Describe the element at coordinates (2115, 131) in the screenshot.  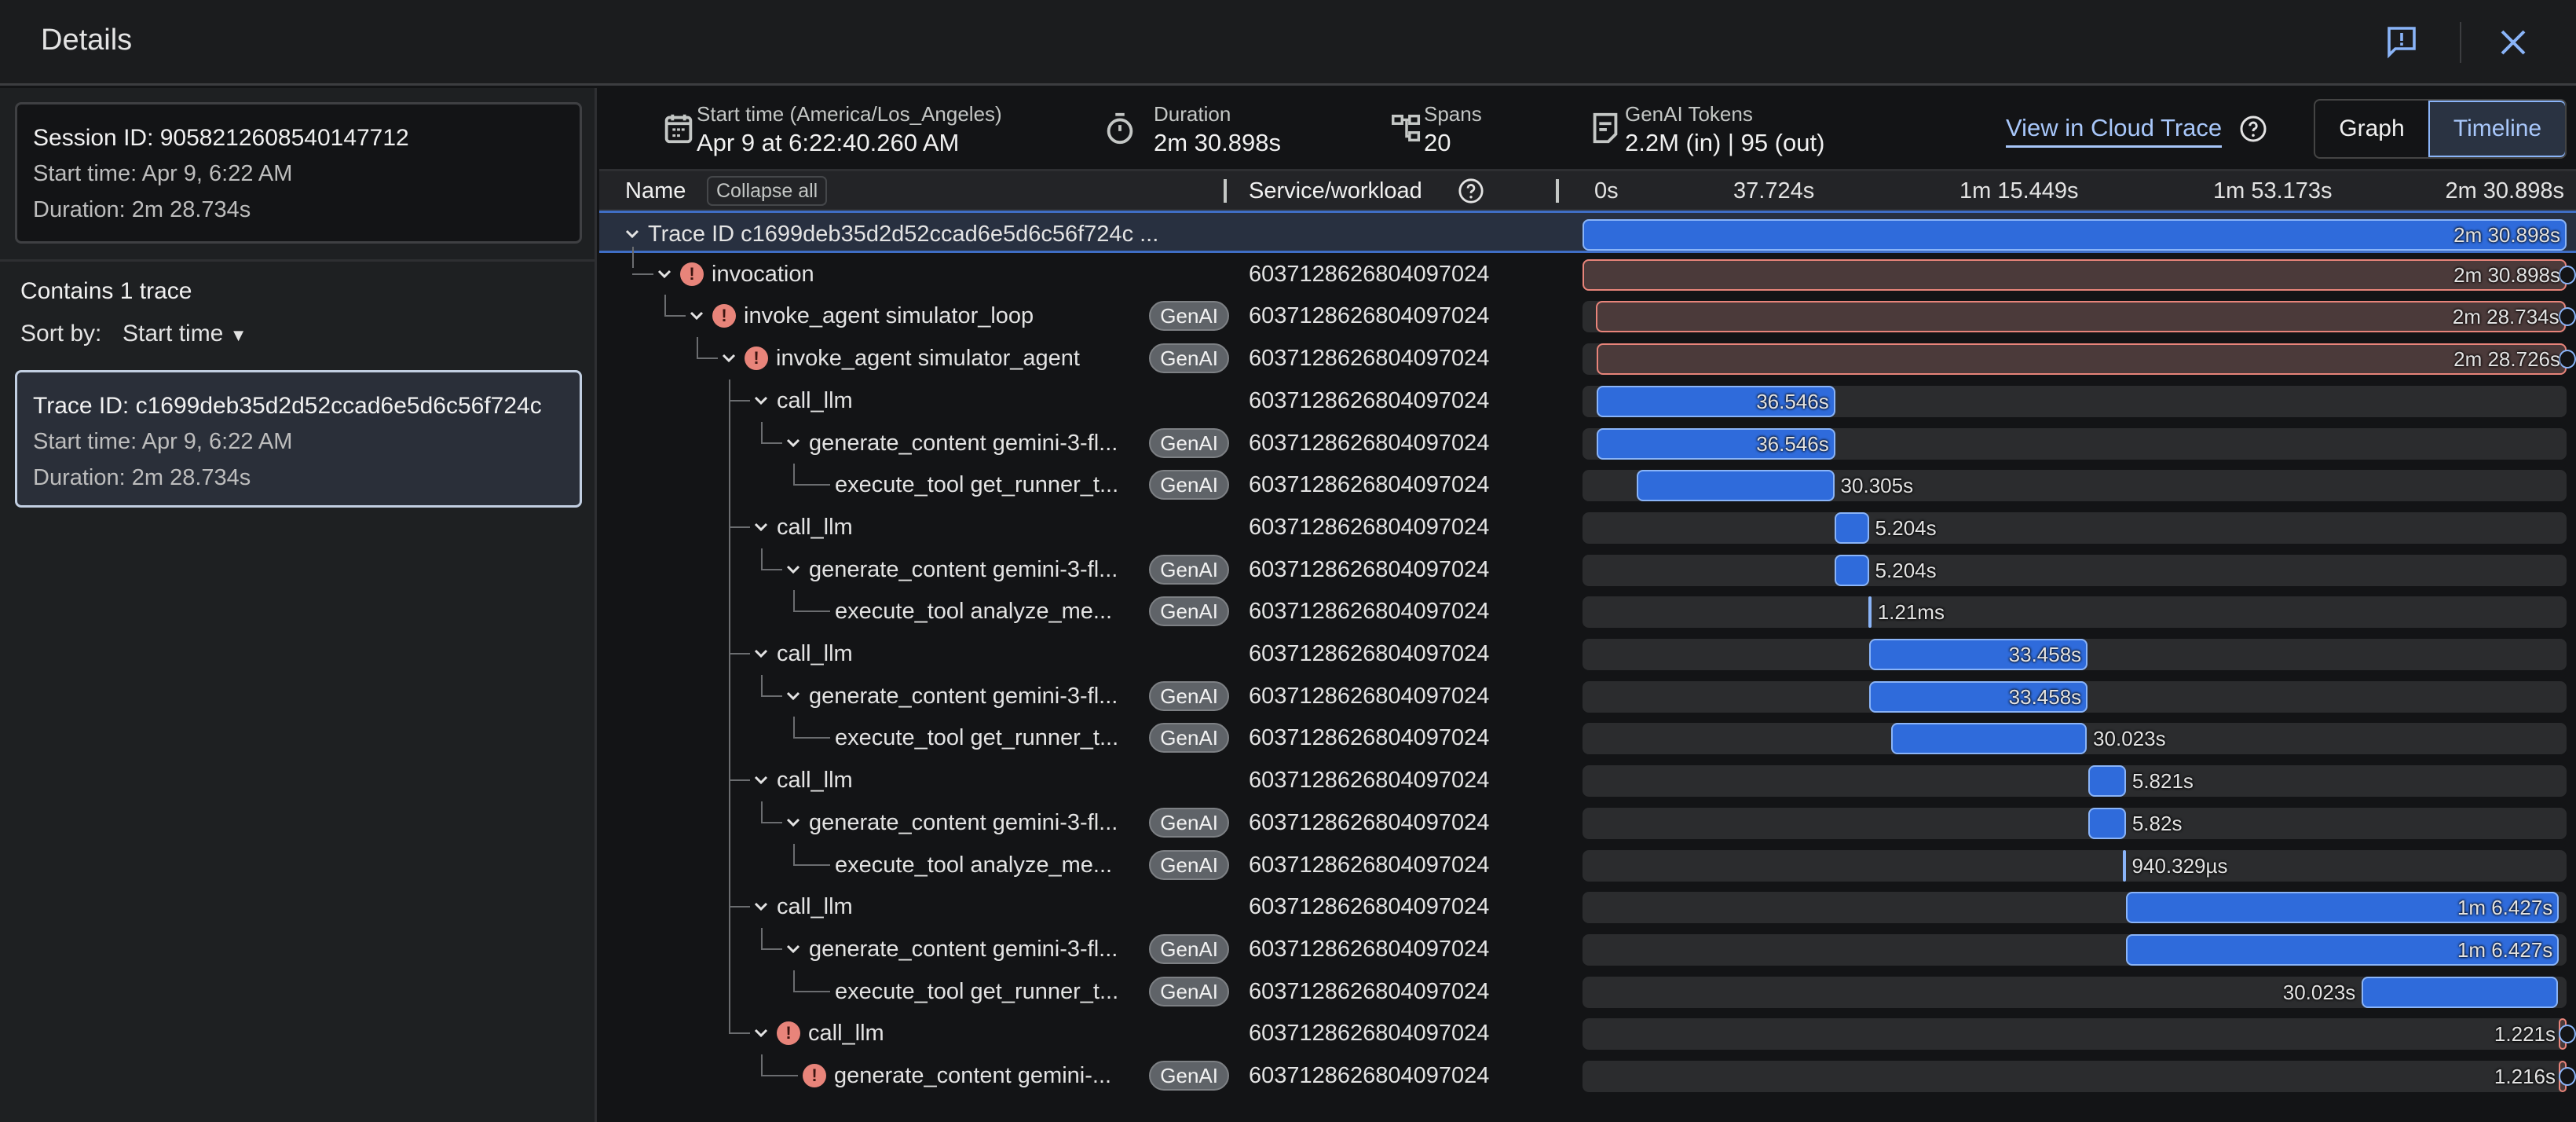
I see `view-in-cloud-trace-link: View in Cloud Trace` at that location.